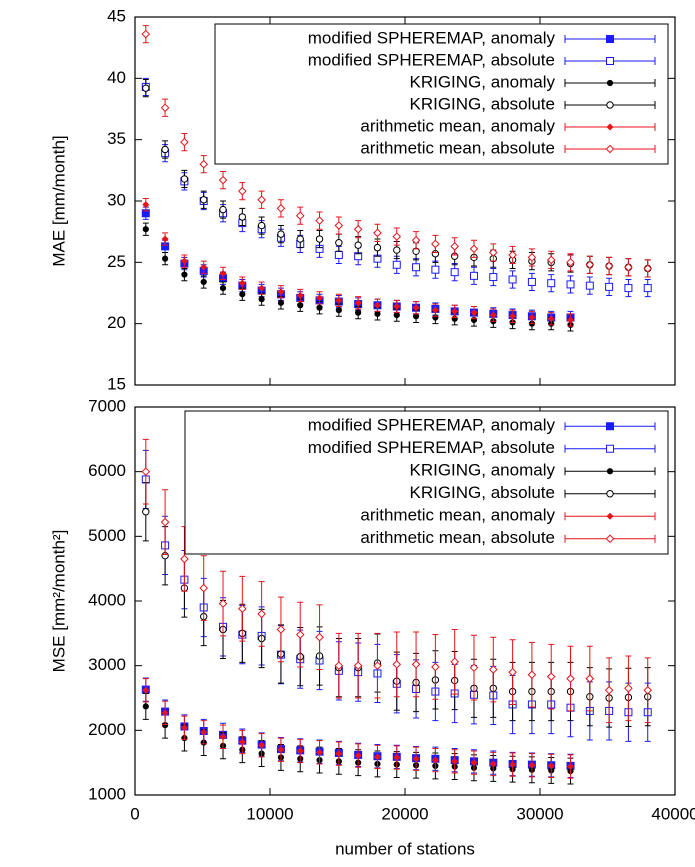  What do you see at coordinates (107, 793) in the screenshot?
I see `y-tick-label: 1000` at bounding box center [107, 793].